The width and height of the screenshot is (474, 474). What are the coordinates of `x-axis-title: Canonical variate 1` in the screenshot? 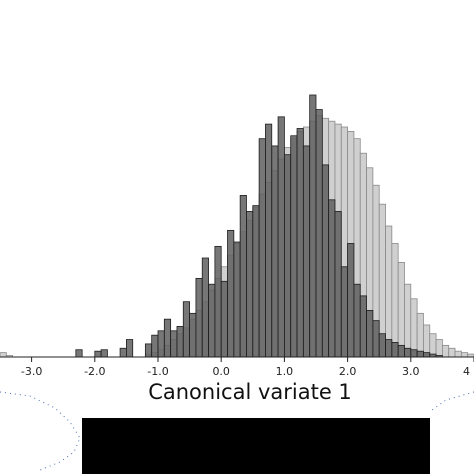 It's located at (250, 392).